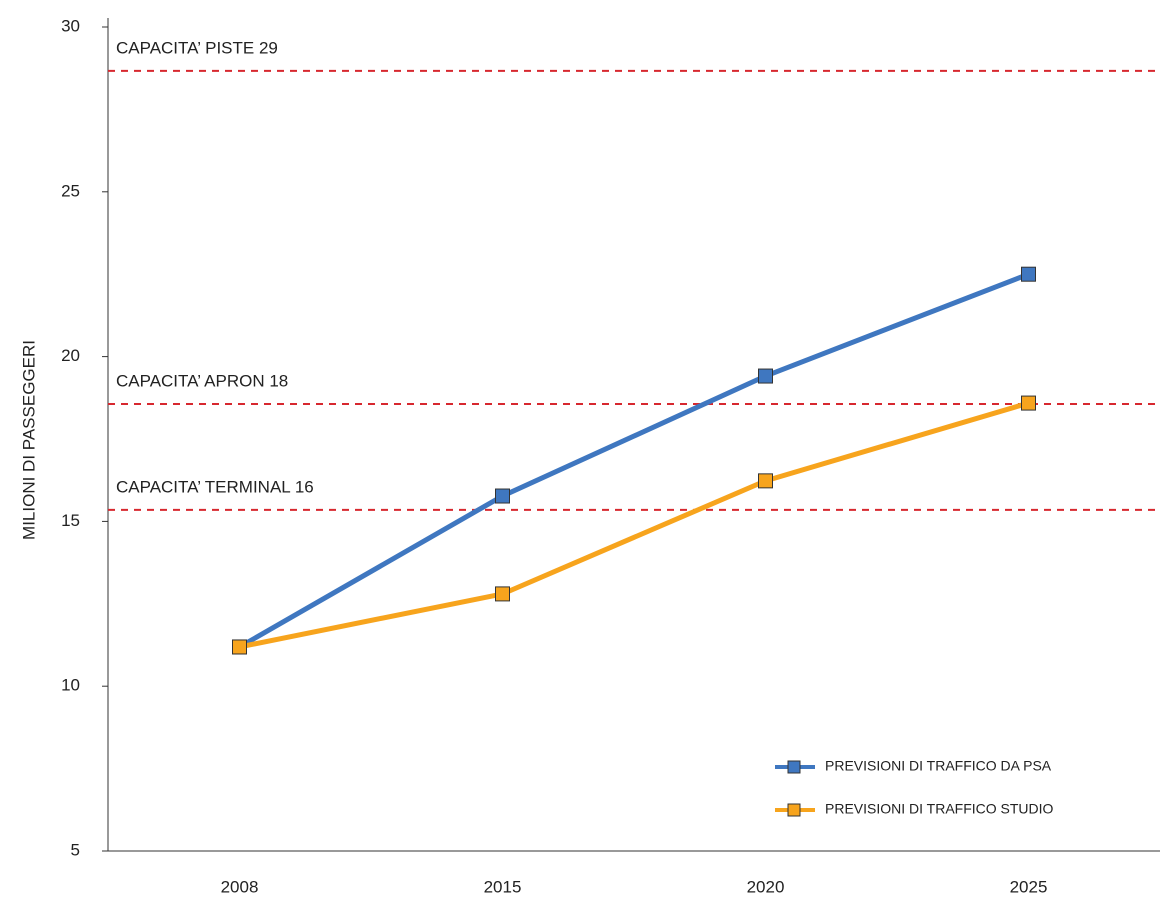 The width and height of the screenshot is (1164, 900). Describe the element at coordinates (503, 886) in the screenshot. I see `x-tick-label: 2015` at that location.